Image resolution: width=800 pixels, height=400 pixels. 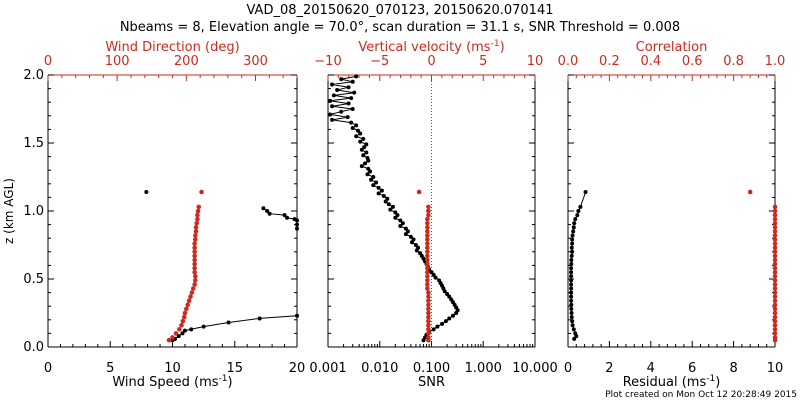 I want to click on top-tick-label: 0.4, so click(x=650, y=61).